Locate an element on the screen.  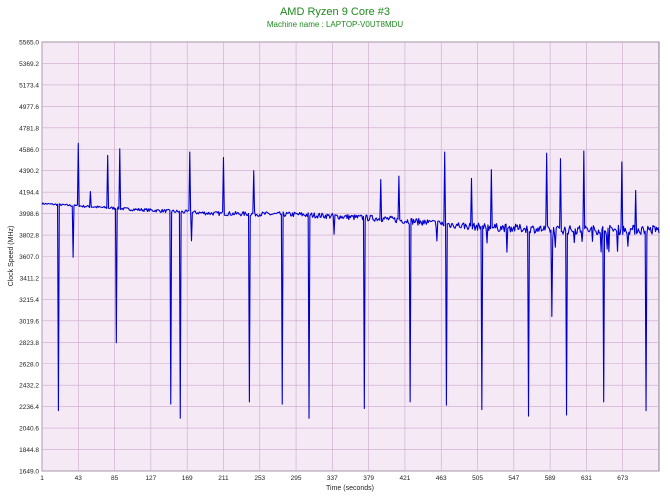
y-tick-label: 3607.0 is located at coordinates (29, 257).